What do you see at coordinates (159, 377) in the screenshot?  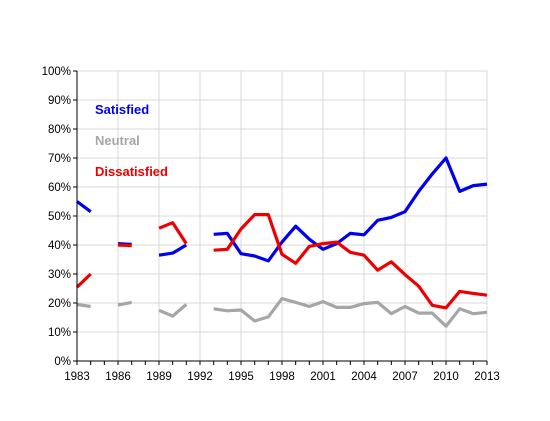 I see `x-tick-label: 1989` at bounding box center [159, 377].